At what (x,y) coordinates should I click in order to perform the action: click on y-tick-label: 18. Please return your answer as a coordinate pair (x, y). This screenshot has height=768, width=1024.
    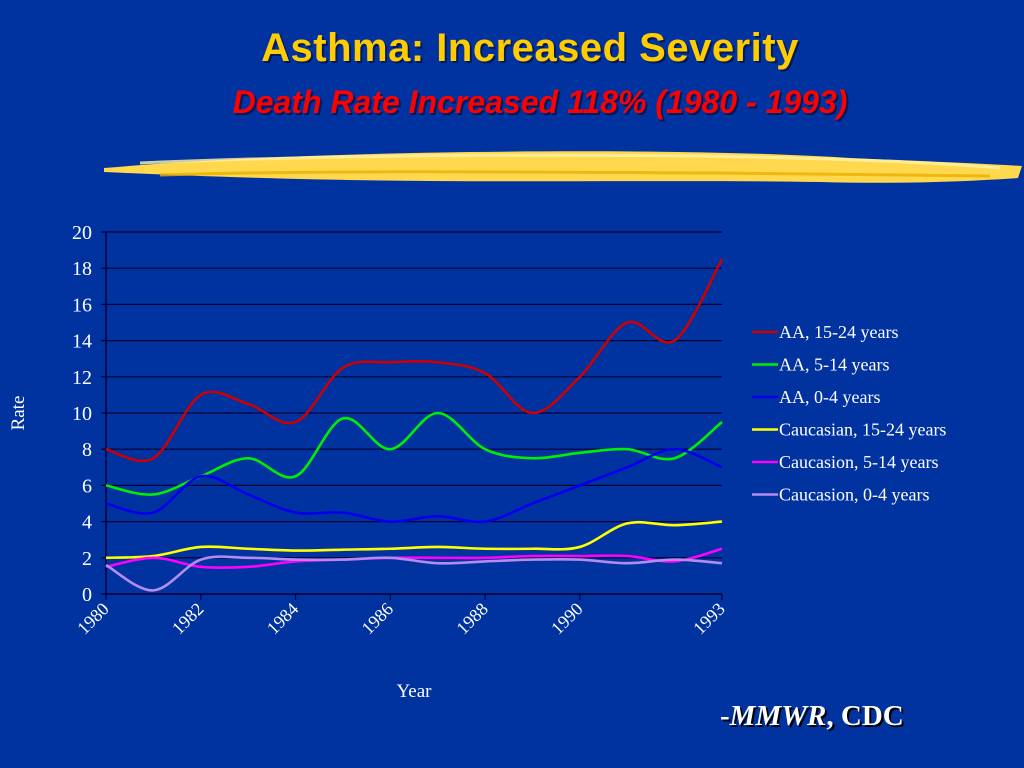
    Looking at the image, I should click on (82, 269).